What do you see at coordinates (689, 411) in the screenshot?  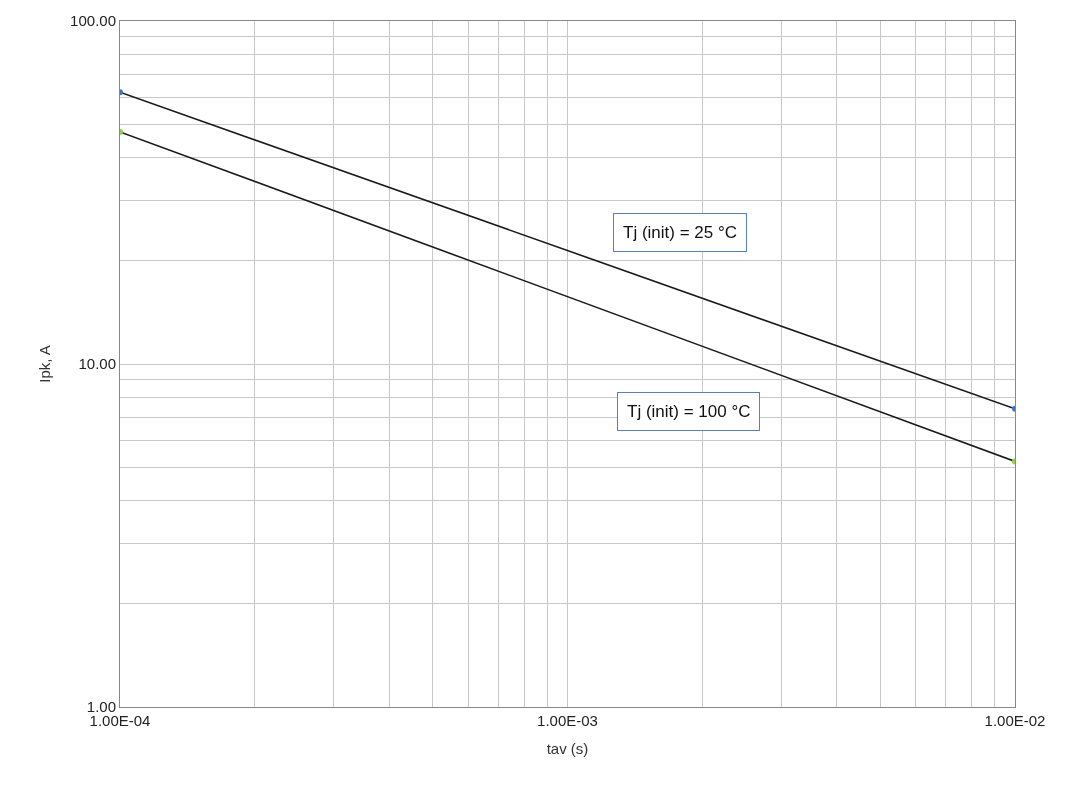 I see `annotation: Tj (init) = 100 °C` at bounding box center [689, 411].